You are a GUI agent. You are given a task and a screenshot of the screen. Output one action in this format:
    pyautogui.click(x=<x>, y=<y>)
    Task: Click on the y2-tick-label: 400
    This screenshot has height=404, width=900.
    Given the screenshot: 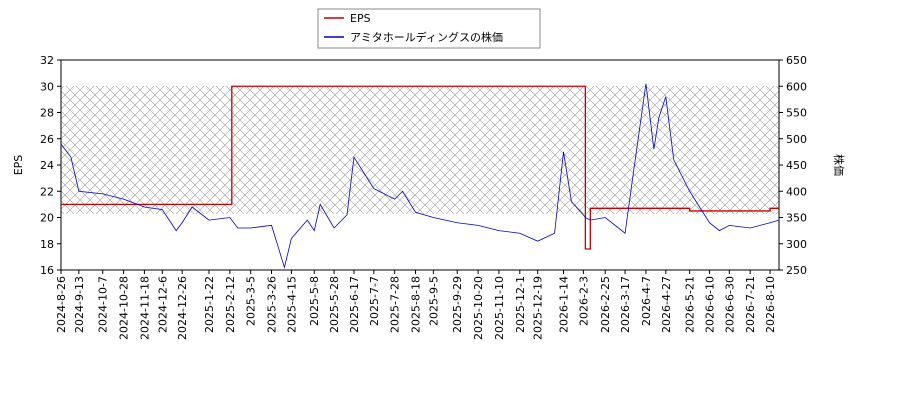 What is the action you would take?
    pyautogui.click(x=796, y=191)
    